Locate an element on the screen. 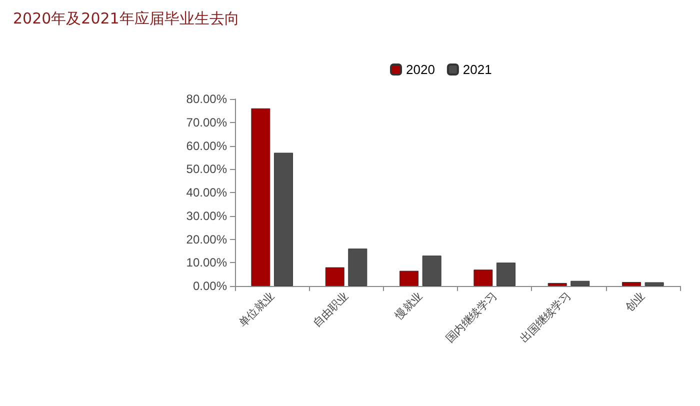  x-tick-label: 创业 is located at coordinates (635, 301).